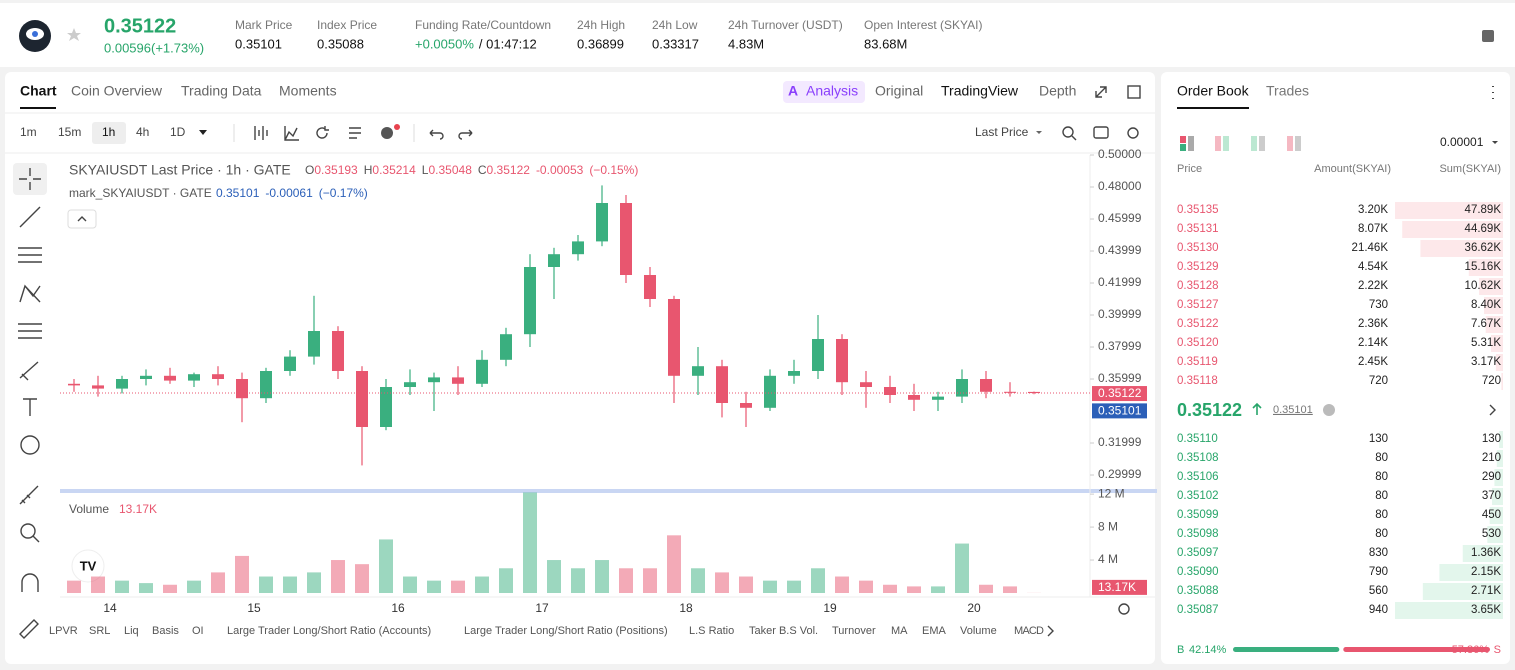 The height and width of the screenshot is (670, 1515). I want to click on axis-settings, so click(1124, 609).